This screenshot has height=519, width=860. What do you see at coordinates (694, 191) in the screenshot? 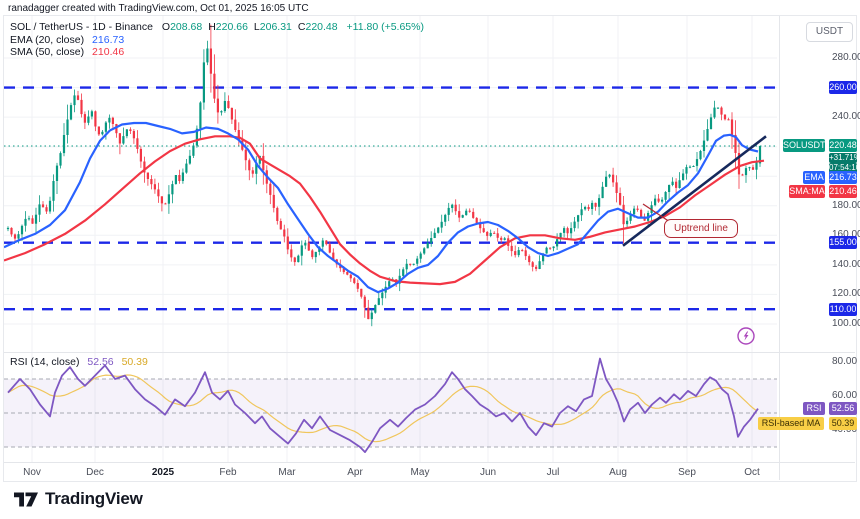
I see `uptrend-line` at bounding box center [694, 191].